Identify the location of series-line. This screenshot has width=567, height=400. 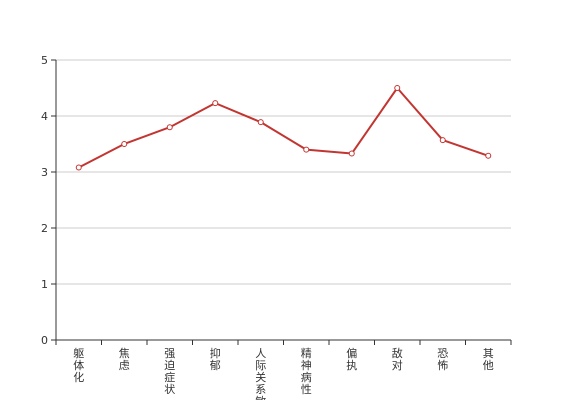
(283, 128).